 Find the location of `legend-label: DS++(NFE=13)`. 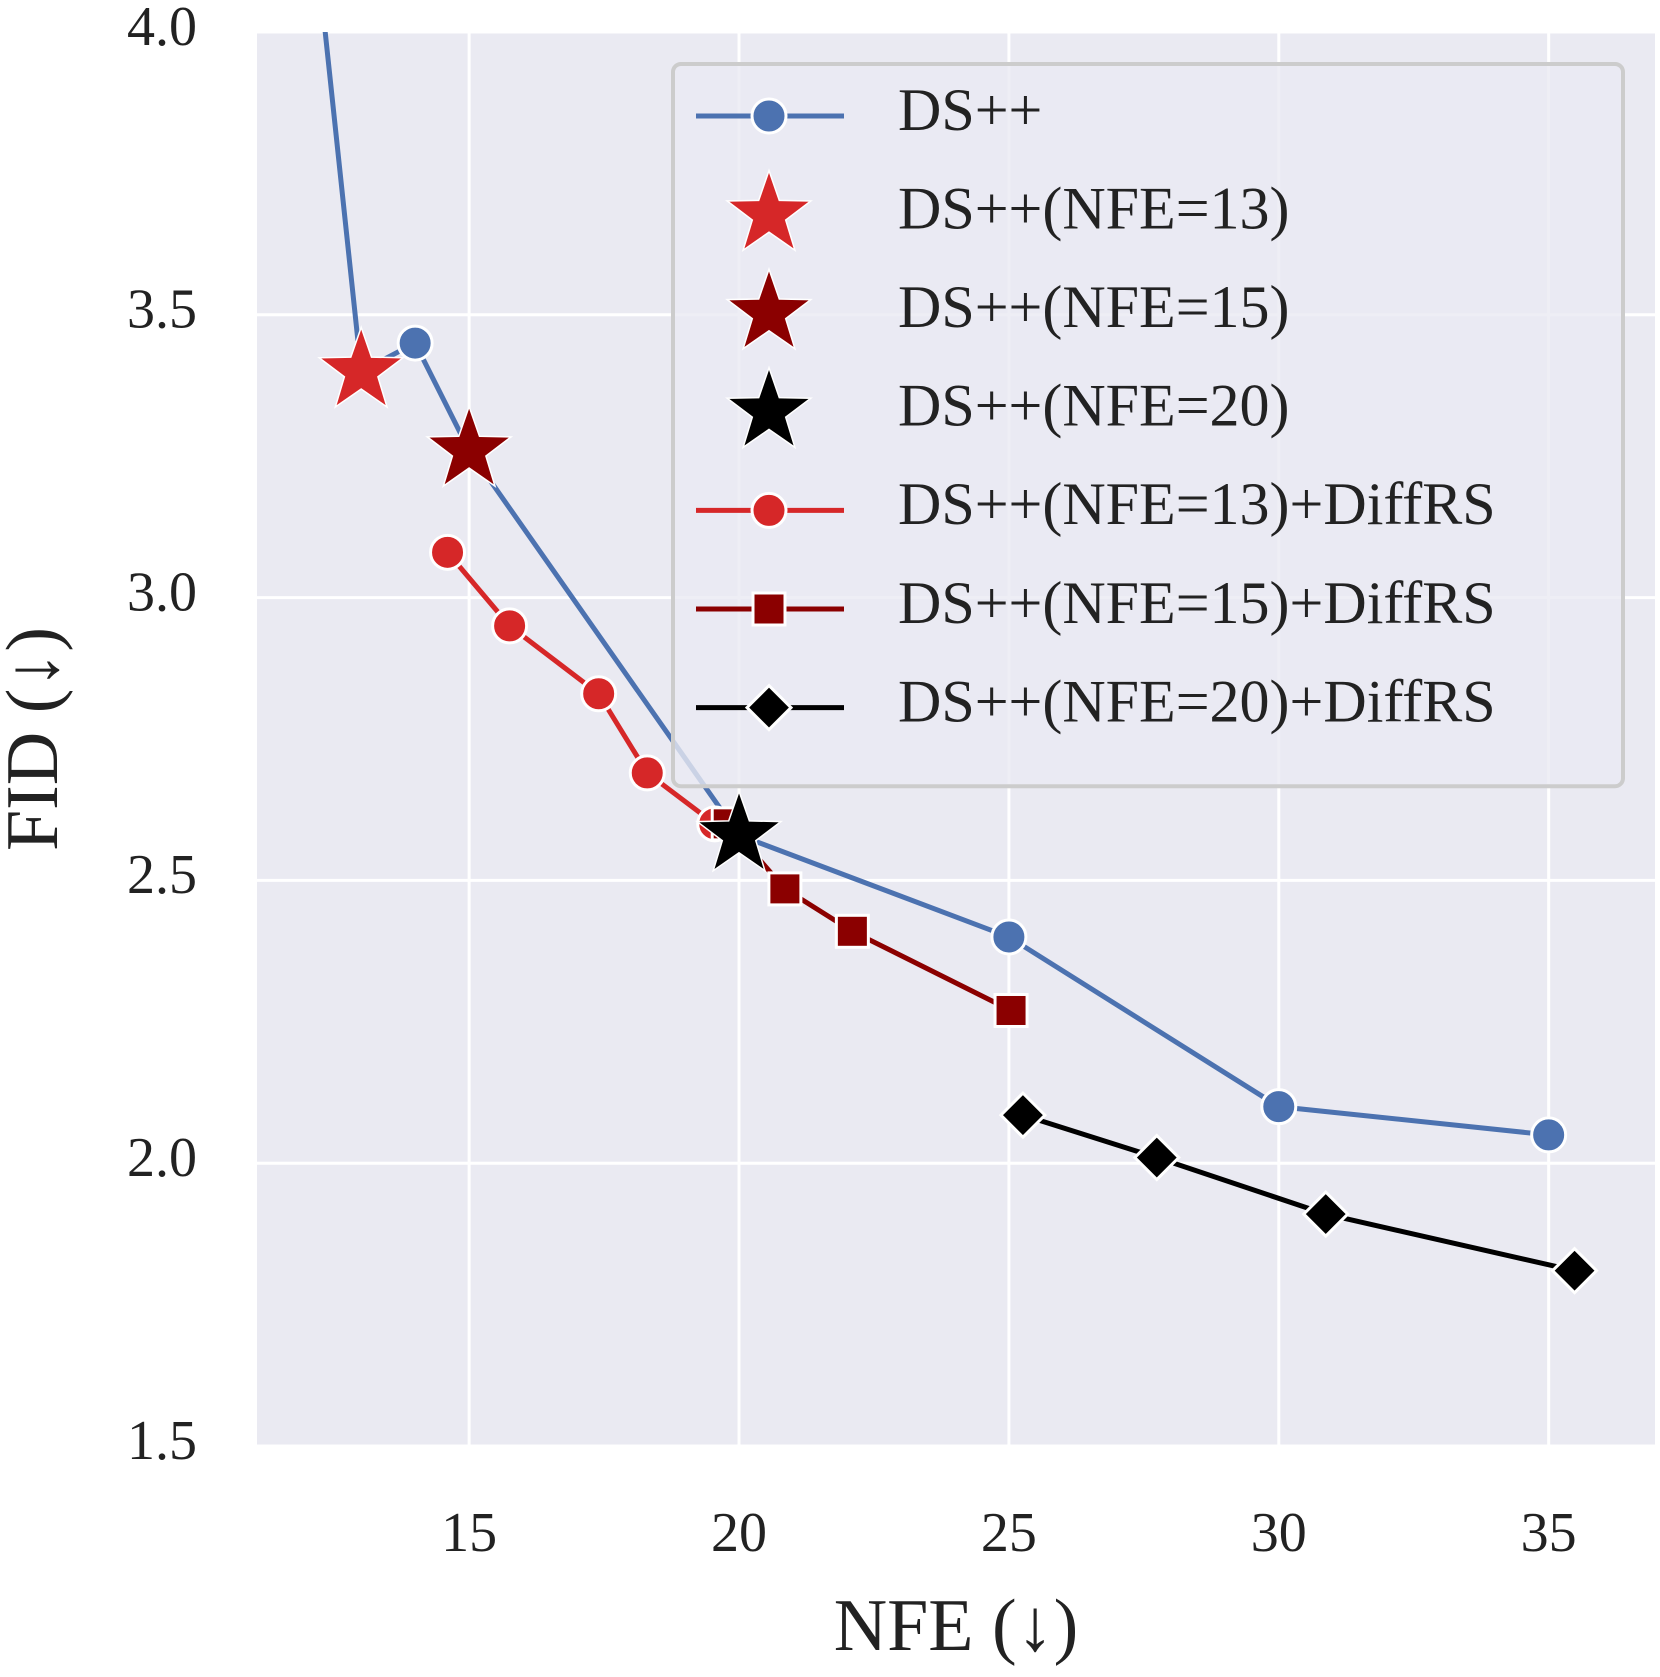

legend-label: DS++(NFE=13) is located at coordinates (1094, 208).